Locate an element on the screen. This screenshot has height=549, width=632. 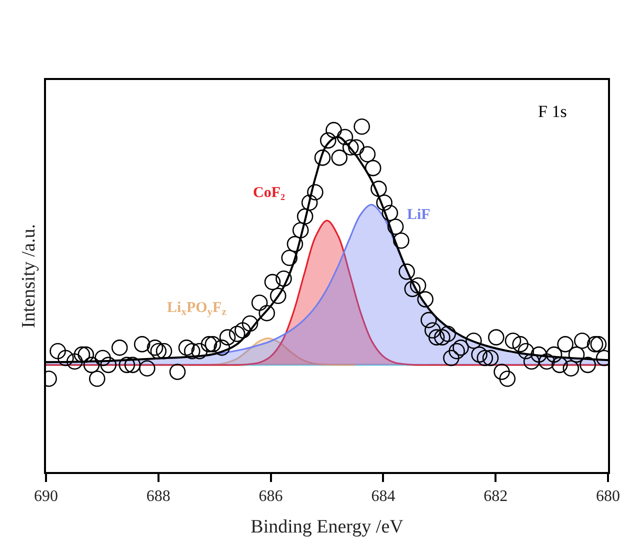
x-tick-label: 680 is located at coordinates (608, 496).